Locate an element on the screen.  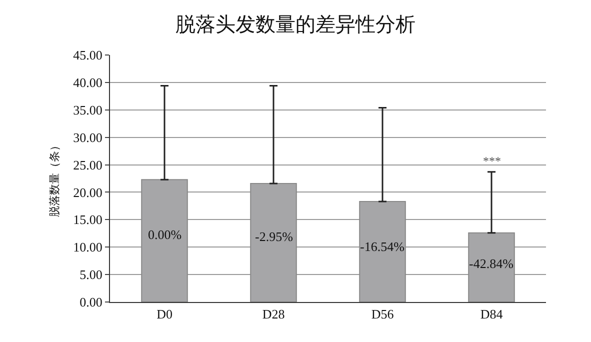
annotation: 0.00% is located at coordinates (165, 234).